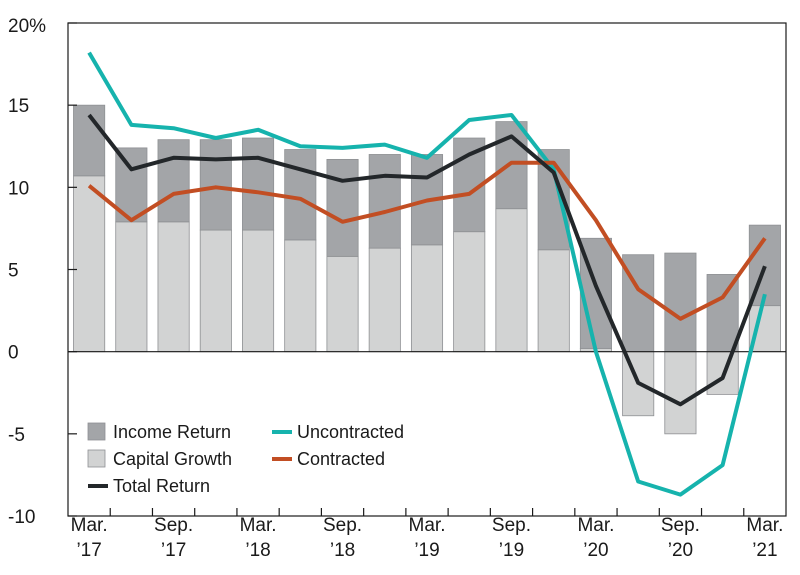 The height and width of the screenshot is (575, 800). What do you see at coordinates (161, 486) in the screenshot?
I see `legend-label: Total Return` at bounding box center [161, 486].